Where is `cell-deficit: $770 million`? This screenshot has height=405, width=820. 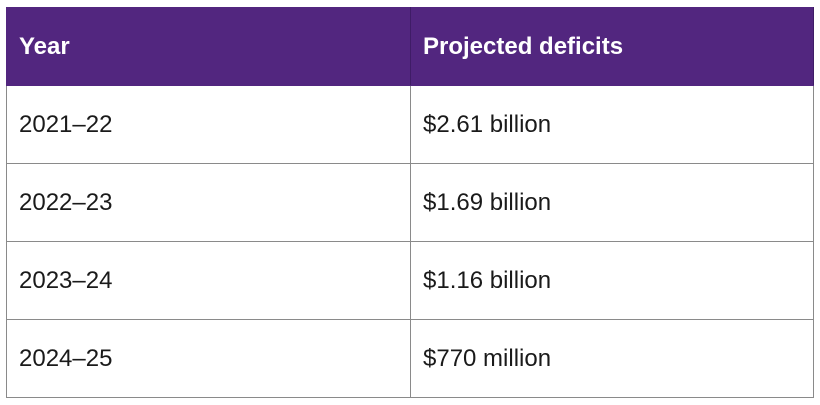 cell-deficit: $770 million is located at coordinates (612, 358).